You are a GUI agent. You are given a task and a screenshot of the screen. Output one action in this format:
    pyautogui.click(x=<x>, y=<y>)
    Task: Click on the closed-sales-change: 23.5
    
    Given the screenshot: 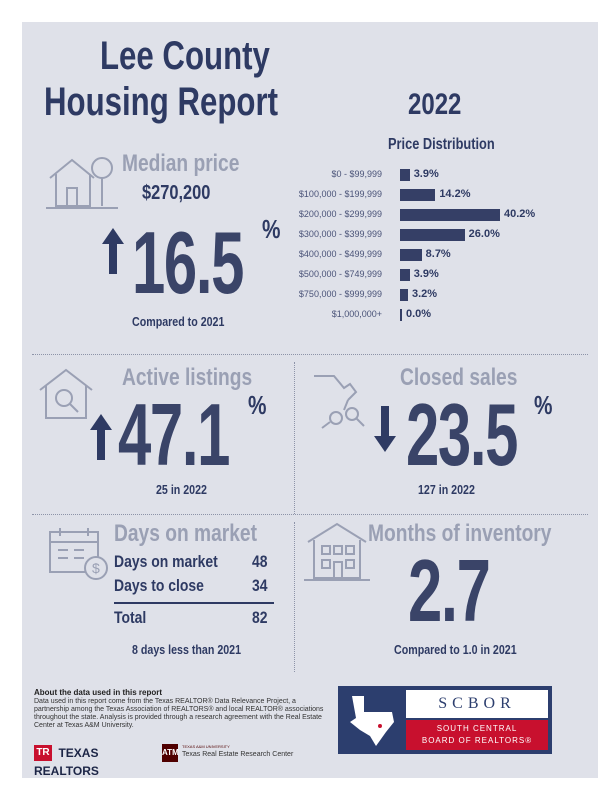 What is the action you would take?
    pyautogui.click(x=462, y=434)
    